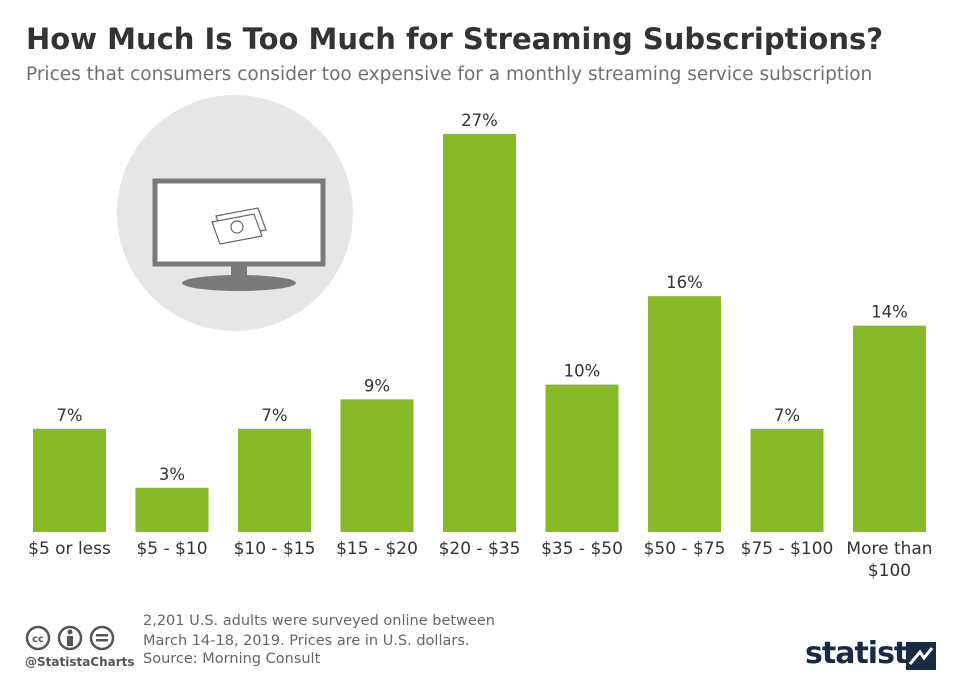 The width and height of the screenshot is (960, 684). Describe the element at coordinates (479, 120) in the screenshot. I see `value-label: 27%` at that location.